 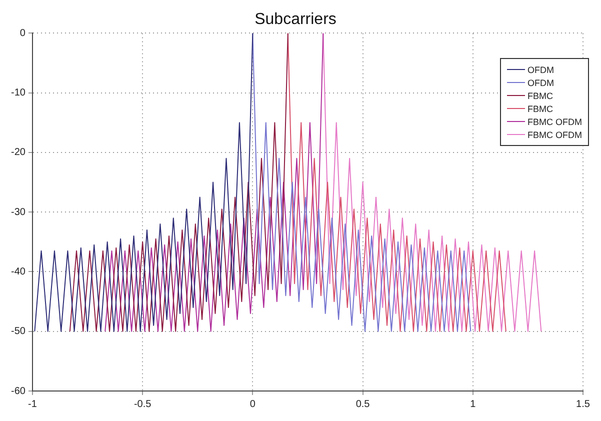 I want to click on y-tick-label: -40, so click(x=18, y=272).